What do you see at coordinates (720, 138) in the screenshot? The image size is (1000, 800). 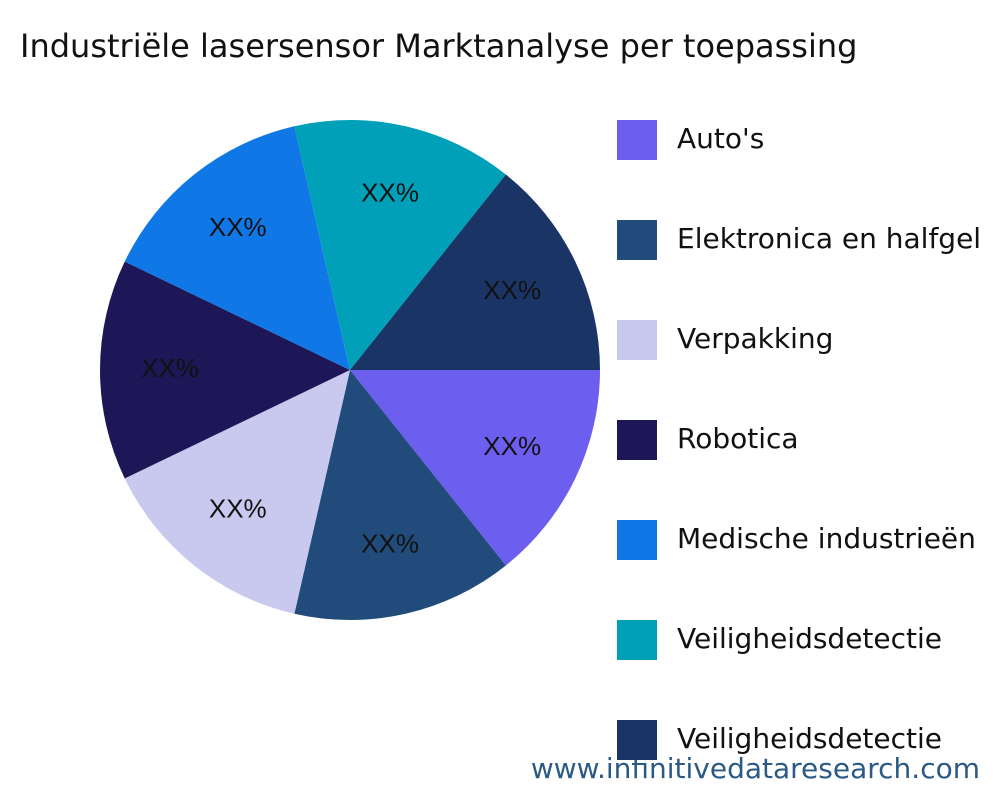 I see `legend-label: Auto's` at bounding box center [720, 138].